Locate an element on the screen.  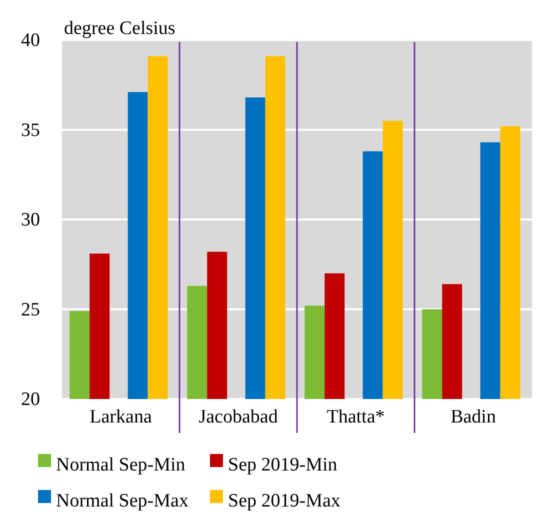
y-tick-label: 20 is located at coordinates (30, 399).